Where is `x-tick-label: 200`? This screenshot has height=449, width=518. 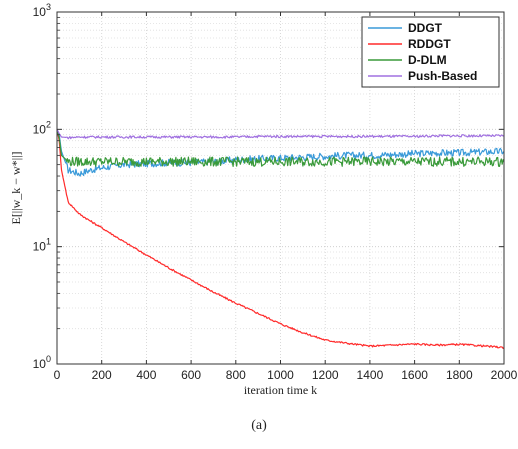
x-tick-label: 200 is located at coordinates (102, 375).